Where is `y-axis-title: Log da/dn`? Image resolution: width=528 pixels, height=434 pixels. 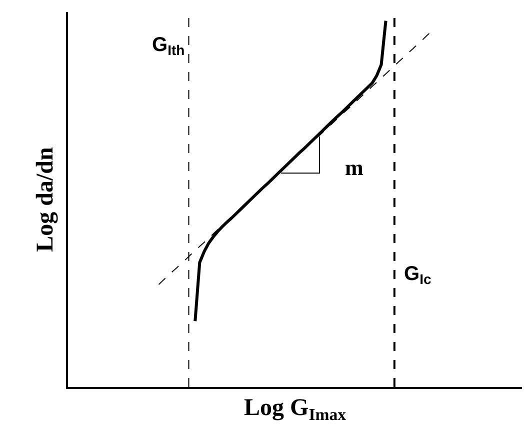 y-axis-title: Log da/dn is located at coordinates (45, 199).